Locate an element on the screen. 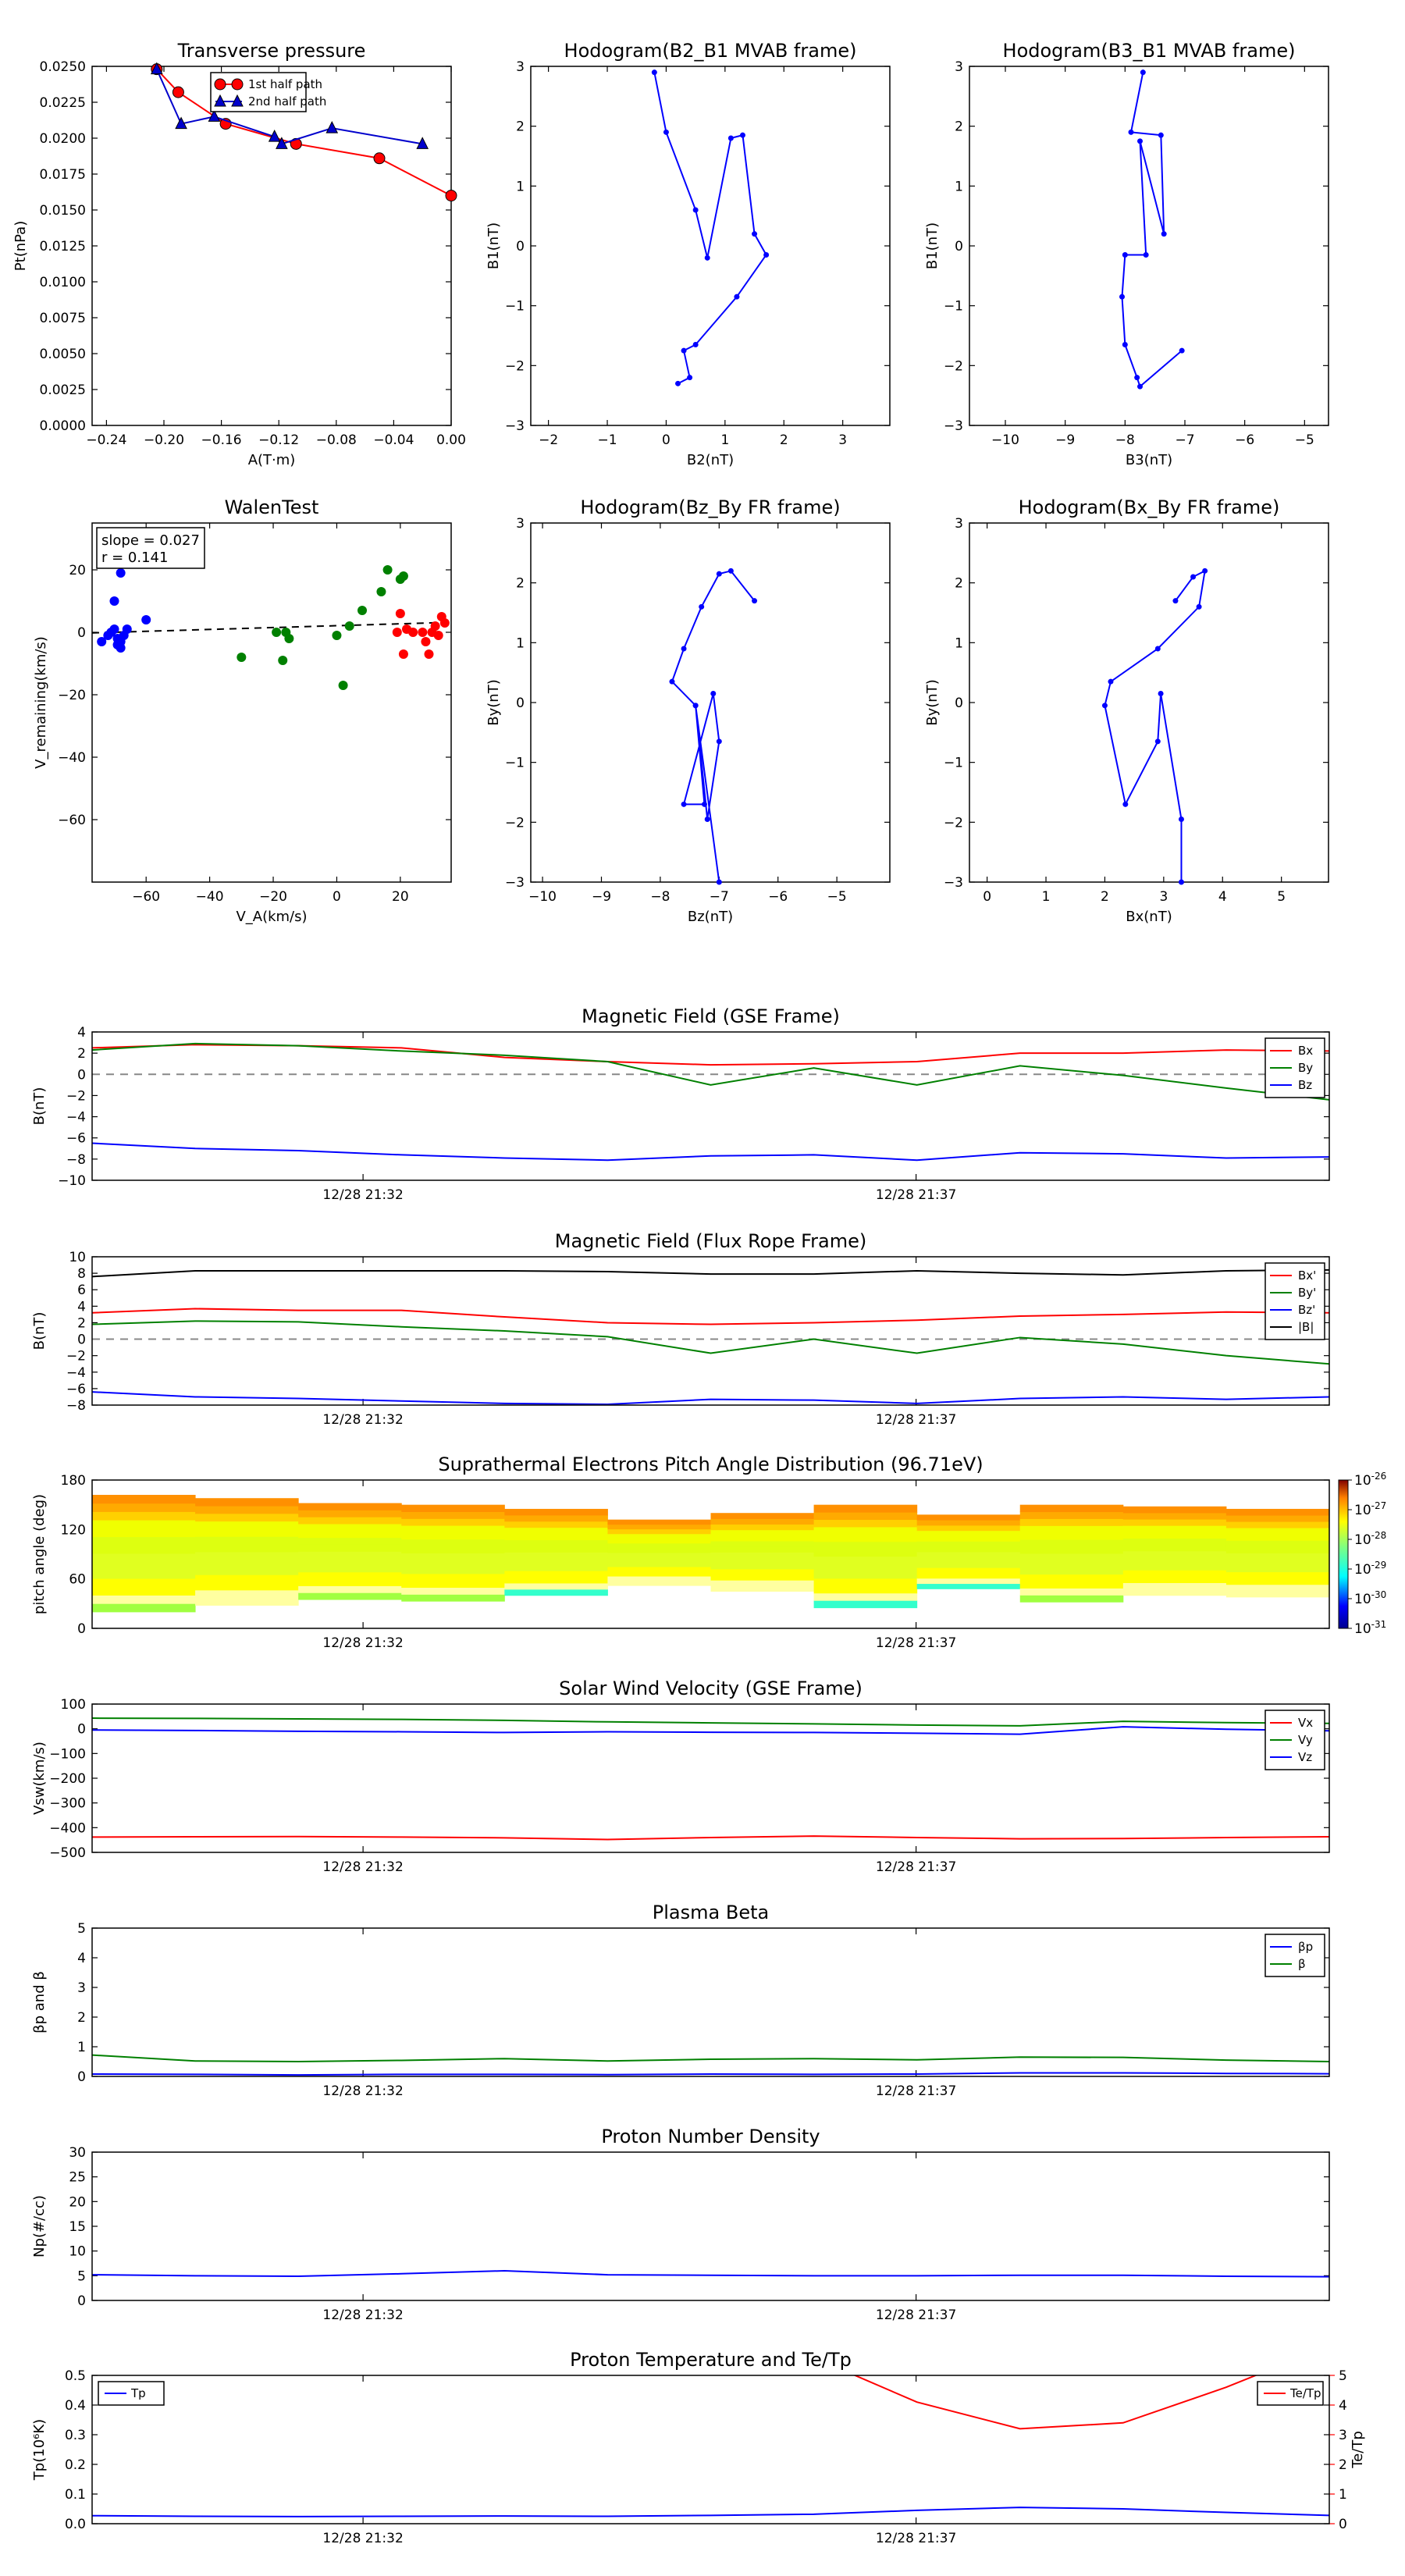 The height and width of the screenshot is (2576, 1405). y-axis-label: B1(nT) is located at coordinates (494, 245).